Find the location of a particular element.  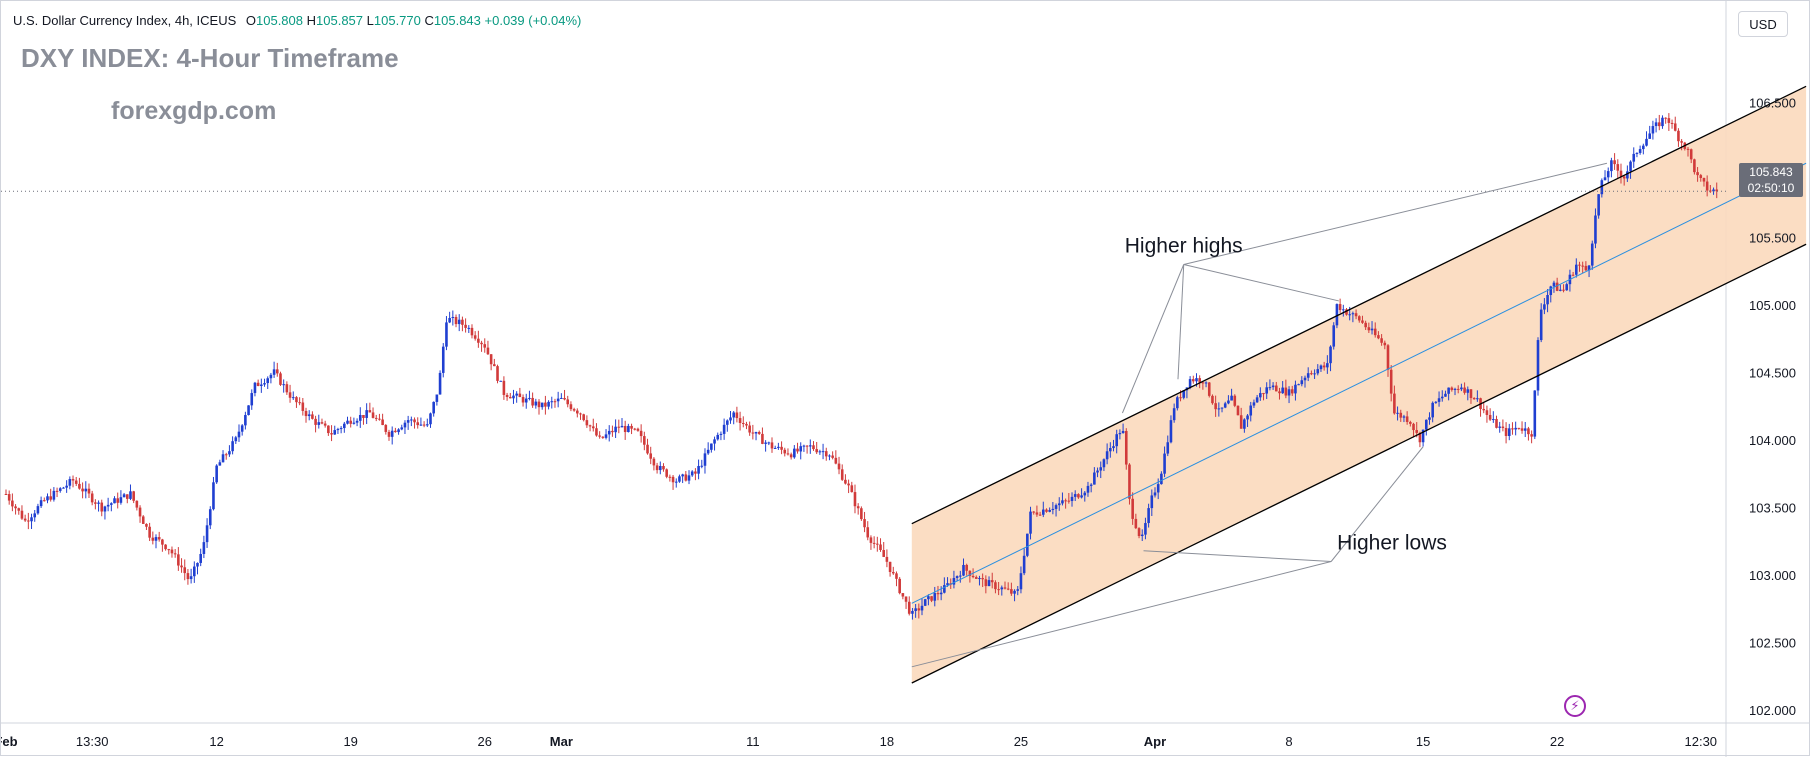

open-value: 105.808 is located at coordinates (279, 20).